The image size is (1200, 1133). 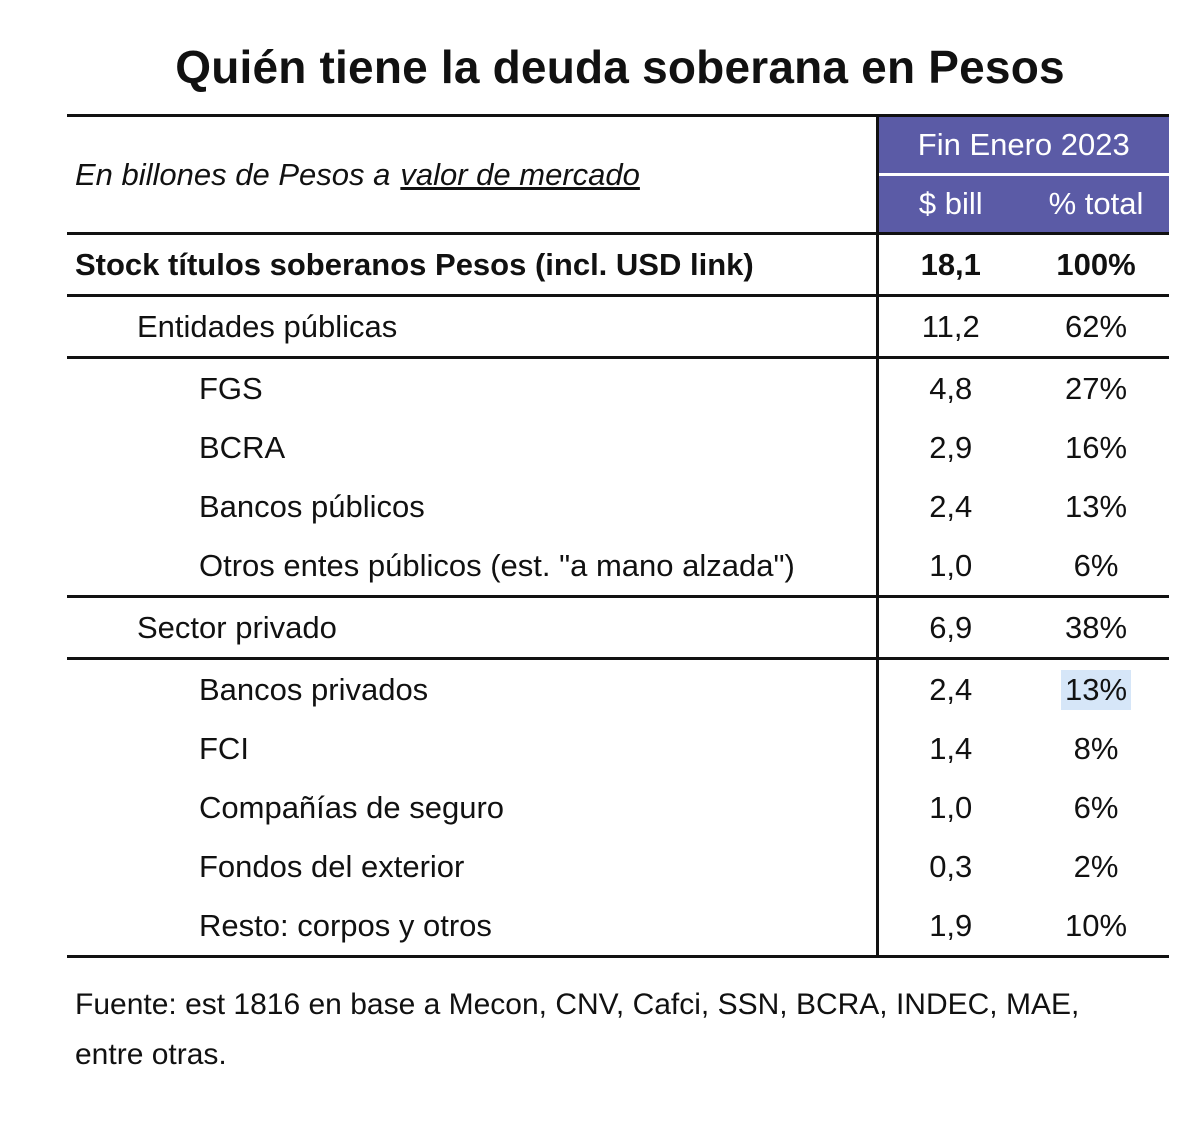 I want to click on table-row: Fondos del exterior 0,3 2%, so click(x=618, y=866).